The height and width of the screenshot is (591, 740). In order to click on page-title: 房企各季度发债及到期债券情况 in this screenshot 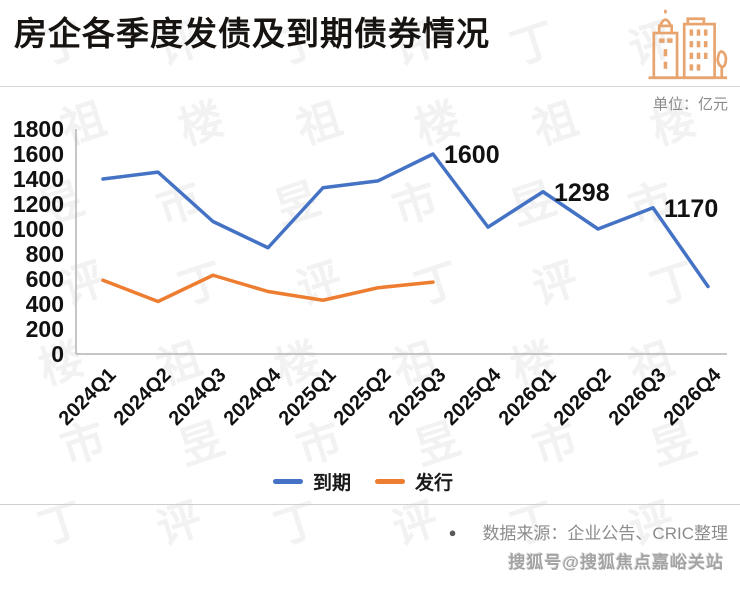, I will do `click(252, 33)`.